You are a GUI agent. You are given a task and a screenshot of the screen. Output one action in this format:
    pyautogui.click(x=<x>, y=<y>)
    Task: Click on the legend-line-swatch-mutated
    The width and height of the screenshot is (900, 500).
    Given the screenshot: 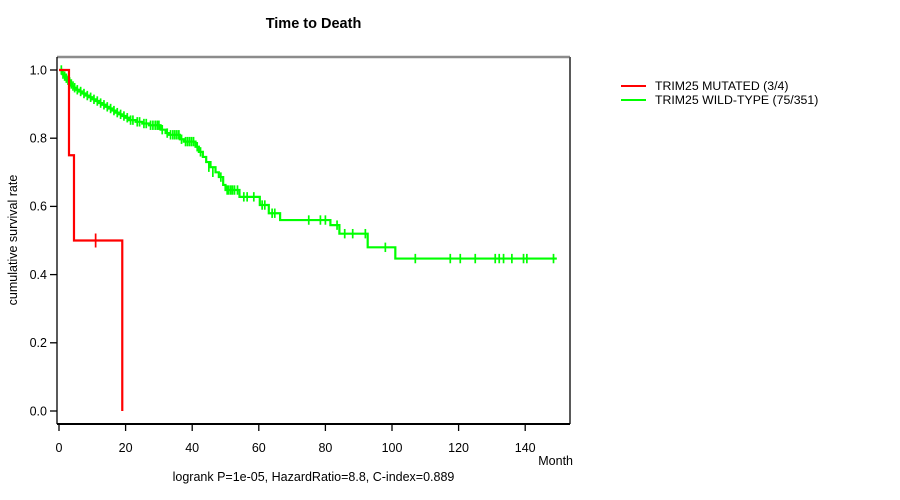 What is the action you would take?
    pyautogui.click(x=633, y=86)
    